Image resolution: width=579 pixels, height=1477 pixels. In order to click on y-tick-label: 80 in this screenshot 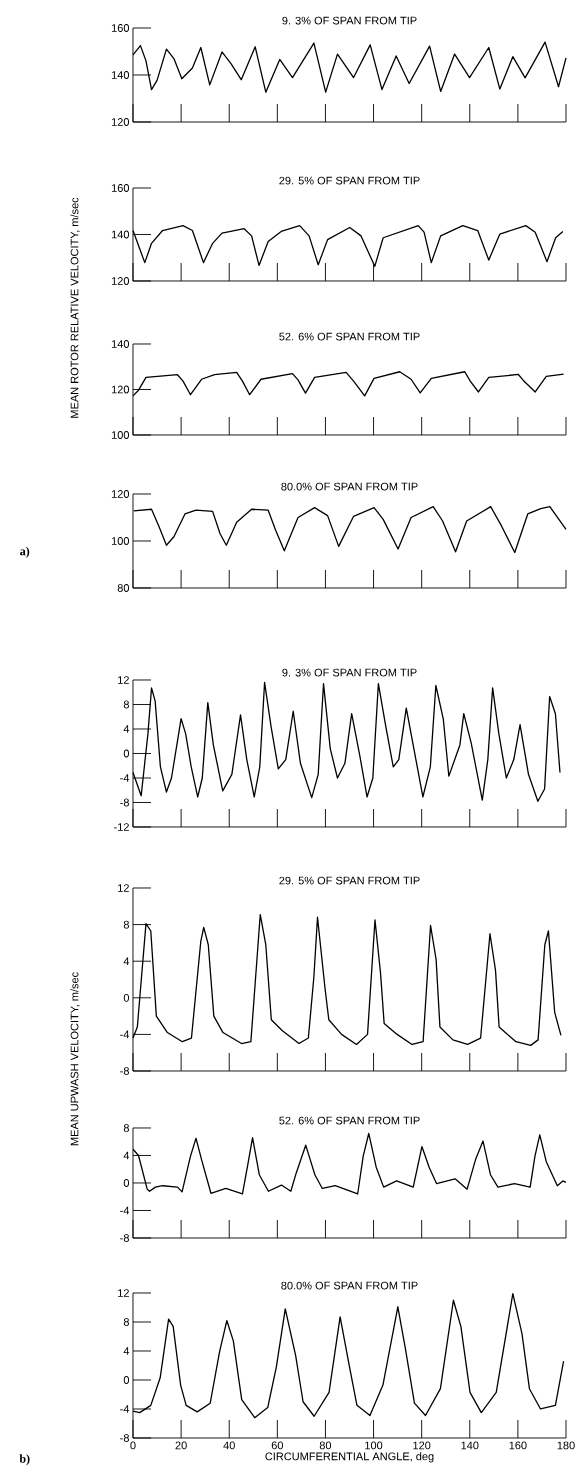, I will do `click(123, 588)`.